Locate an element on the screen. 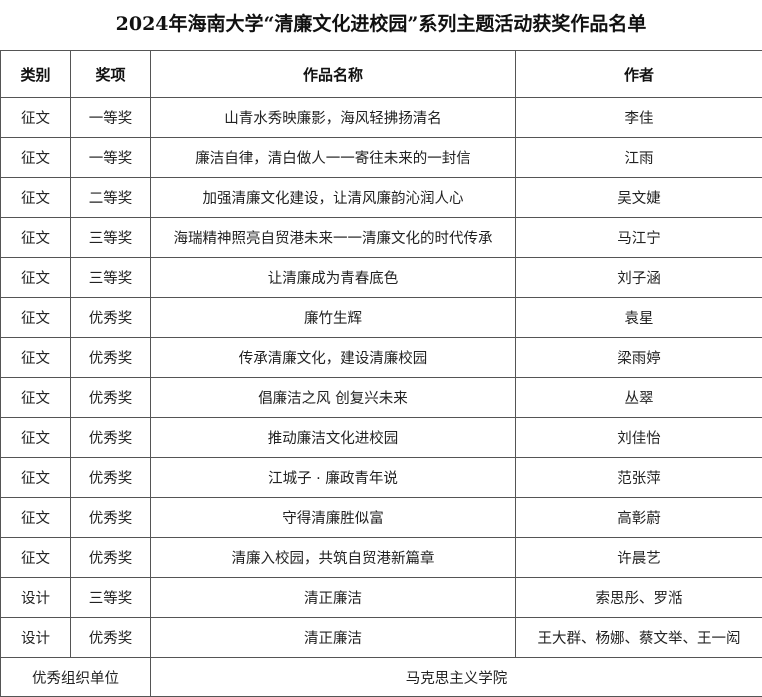 The width and height of the screenshot is (762, 697). cell-author: 马江宁 is located at coordinates (639, 238).